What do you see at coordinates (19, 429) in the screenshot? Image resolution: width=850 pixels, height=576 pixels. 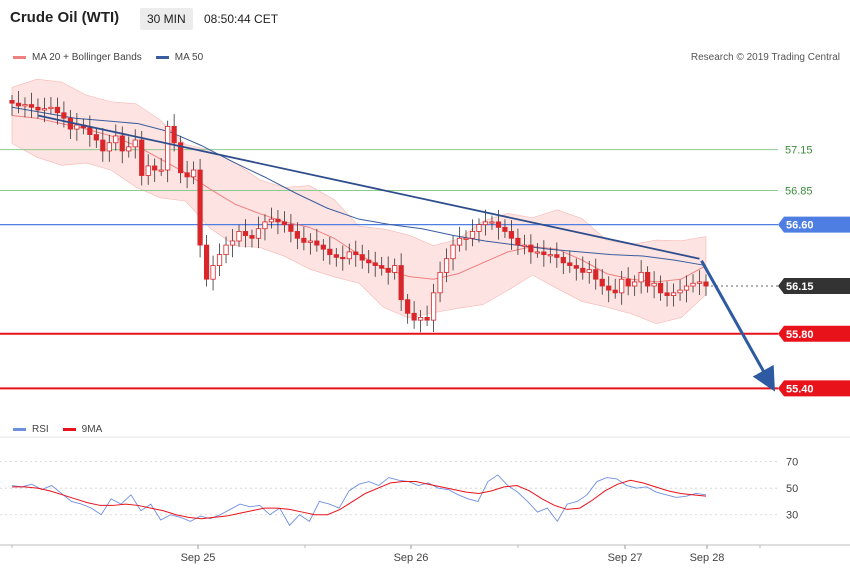 I see `rsi-swatch` at bounding box center [19, 429].